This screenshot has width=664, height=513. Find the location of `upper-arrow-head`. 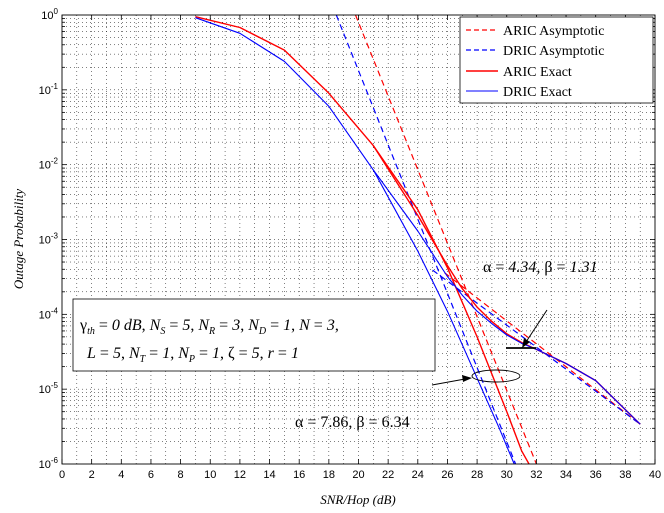

upper-arrow-head is located at coordinates (526, 343).